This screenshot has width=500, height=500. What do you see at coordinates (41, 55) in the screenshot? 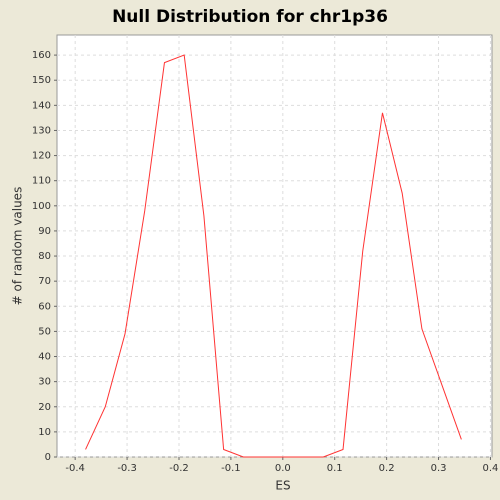
I see `y-tick-label: 160` at bounding box center [41, 55].